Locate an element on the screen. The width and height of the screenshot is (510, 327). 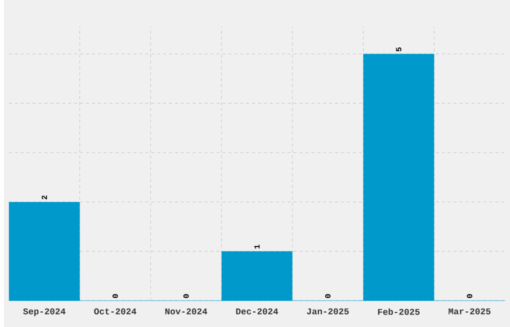
x-tick-label: Jan-2025 is located at coordinates (327, 311).